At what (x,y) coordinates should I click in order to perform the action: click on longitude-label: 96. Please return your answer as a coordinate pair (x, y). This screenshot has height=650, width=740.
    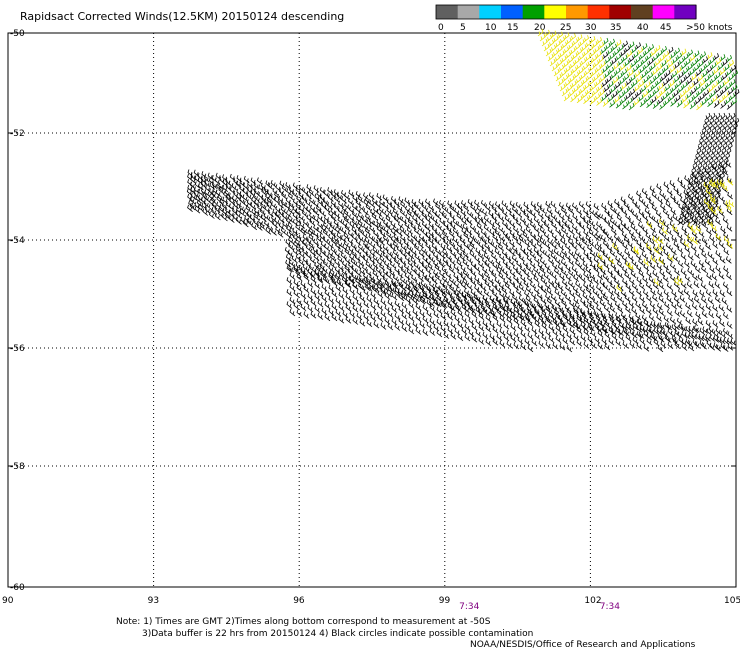
    Looking at the image, I should click on (299, 601).